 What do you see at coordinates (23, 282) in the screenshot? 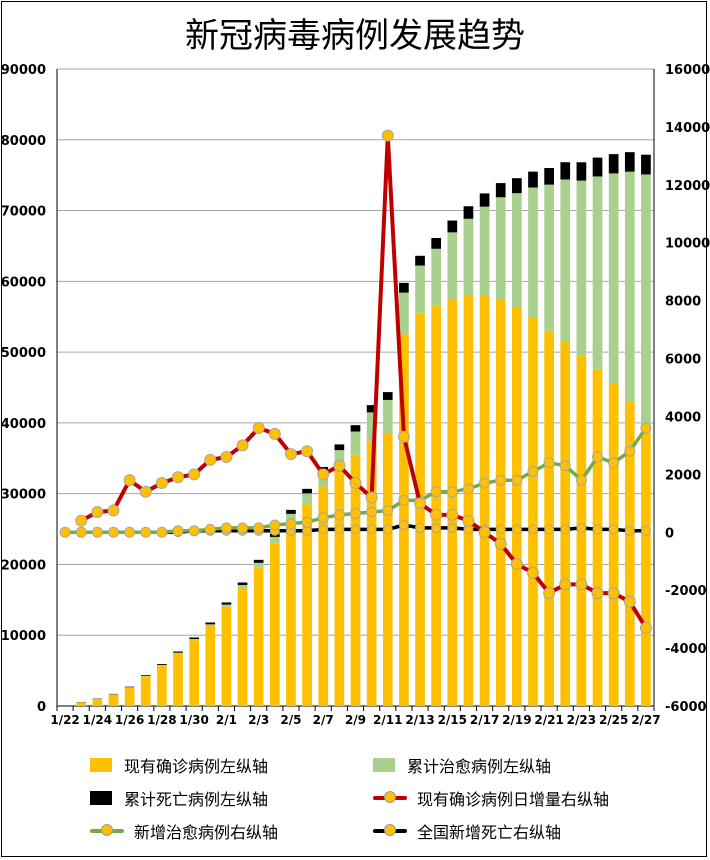
I see `y-left-tick-label: 60000` at bounding box center [23, 282].